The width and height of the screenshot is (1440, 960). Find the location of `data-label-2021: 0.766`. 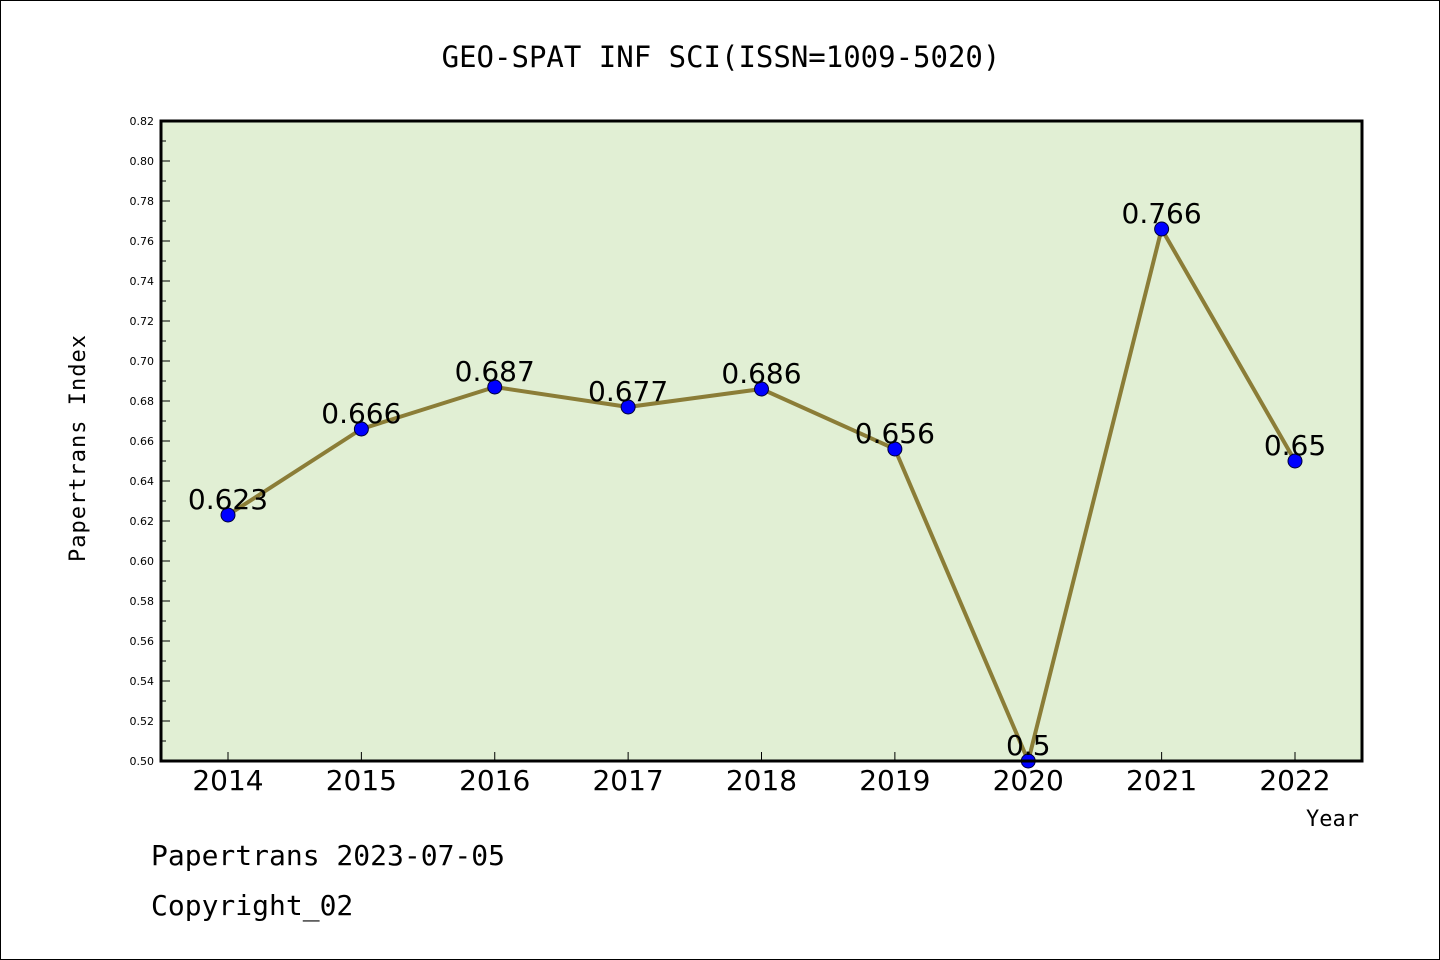

data-label-2021: 0.766 is located at coordinates (1162, 213).